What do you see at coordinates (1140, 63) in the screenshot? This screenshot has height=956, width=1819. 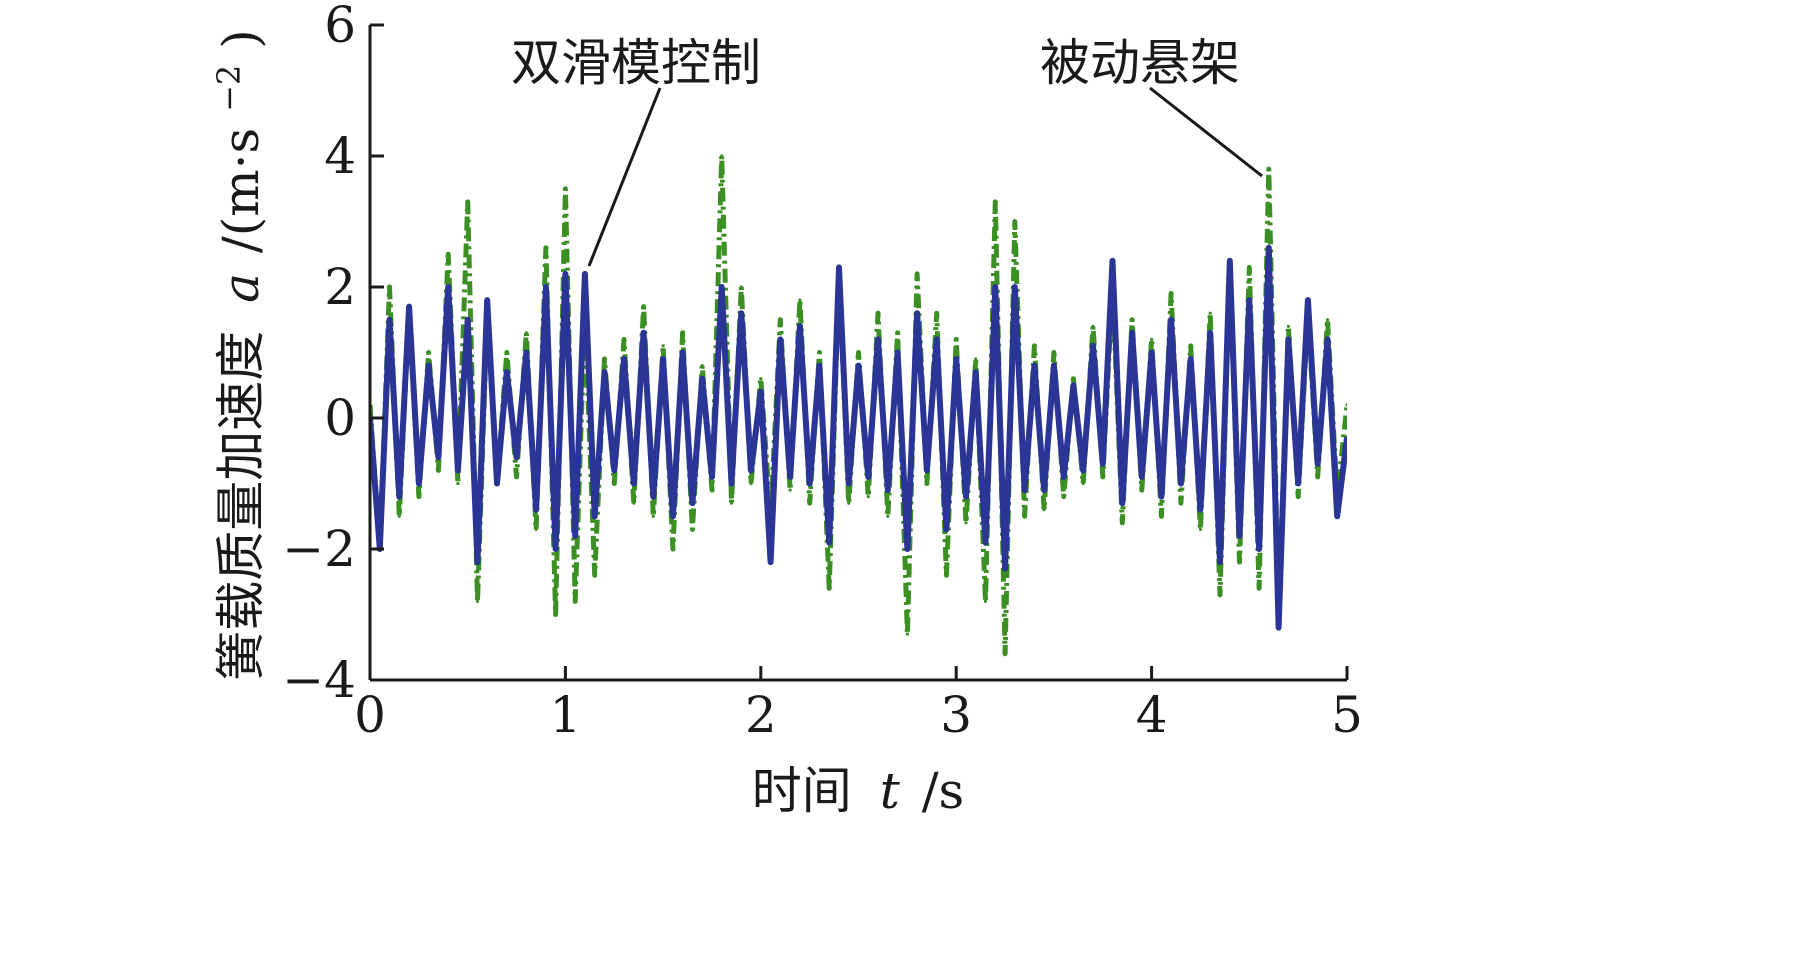 I see `annotation-label-passive: 被动悬架` at bounding box center [1140, 63].